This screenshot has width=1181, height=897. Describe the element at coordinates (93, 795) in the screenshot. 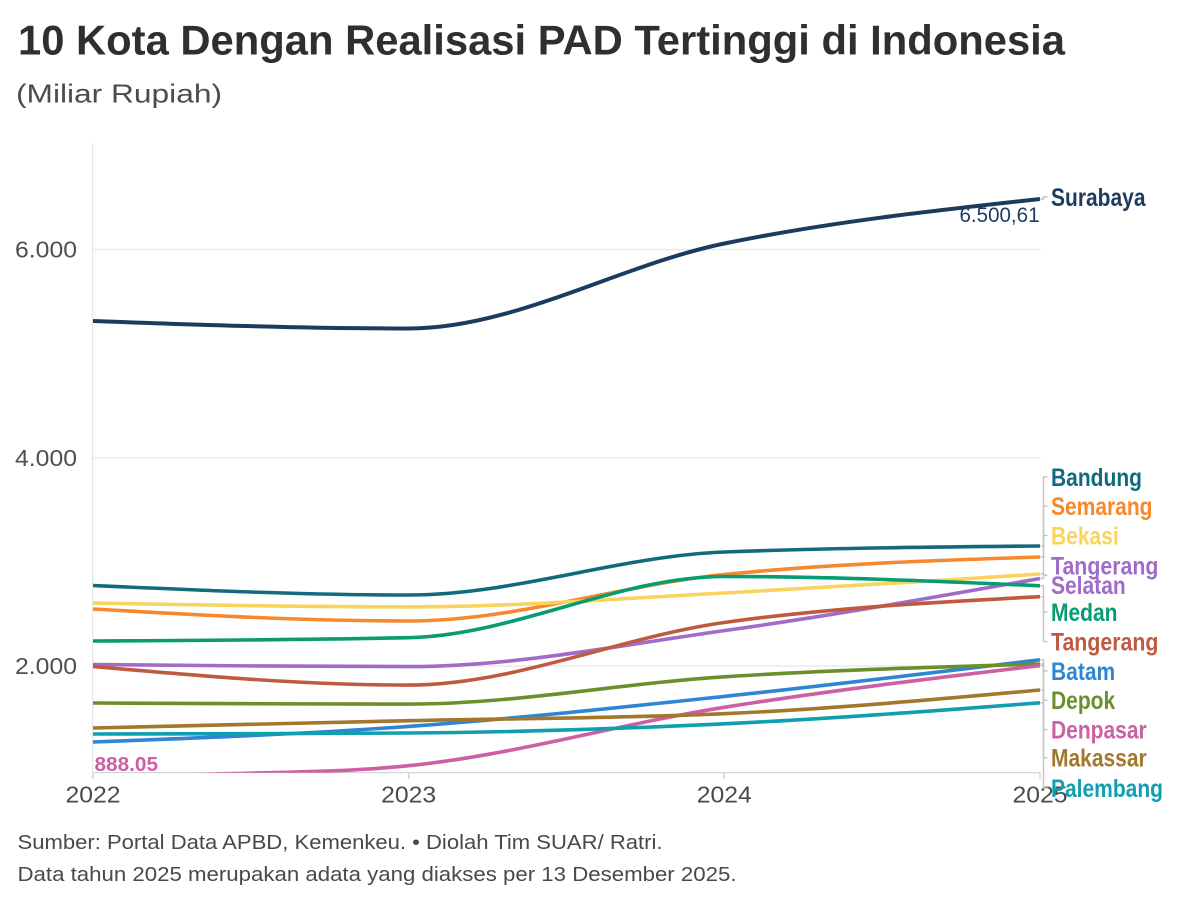

I see `svg-text: 2022` at that location.